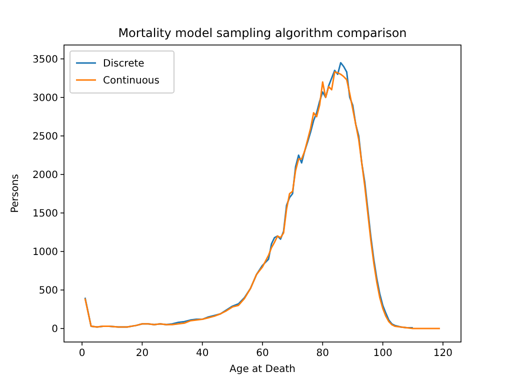 This screenshot has height=384, width=512. I want to click on y-tick-label: 2000, so click(45, 175).